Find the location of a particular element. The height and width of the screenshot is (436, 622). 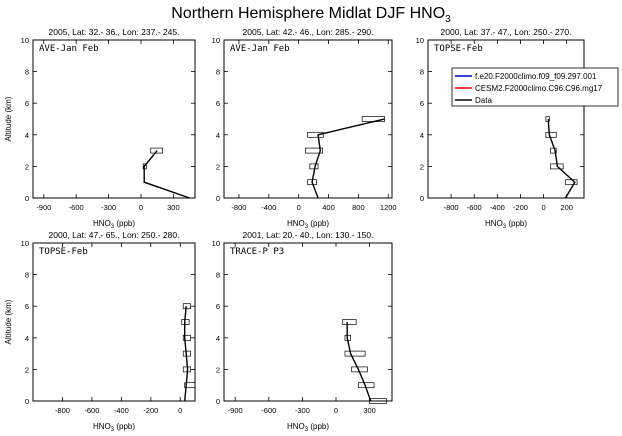

panel-title: 2000, Lat: 37.- 47., Lon: 250.- 270. is located at coordinates (506, 32).